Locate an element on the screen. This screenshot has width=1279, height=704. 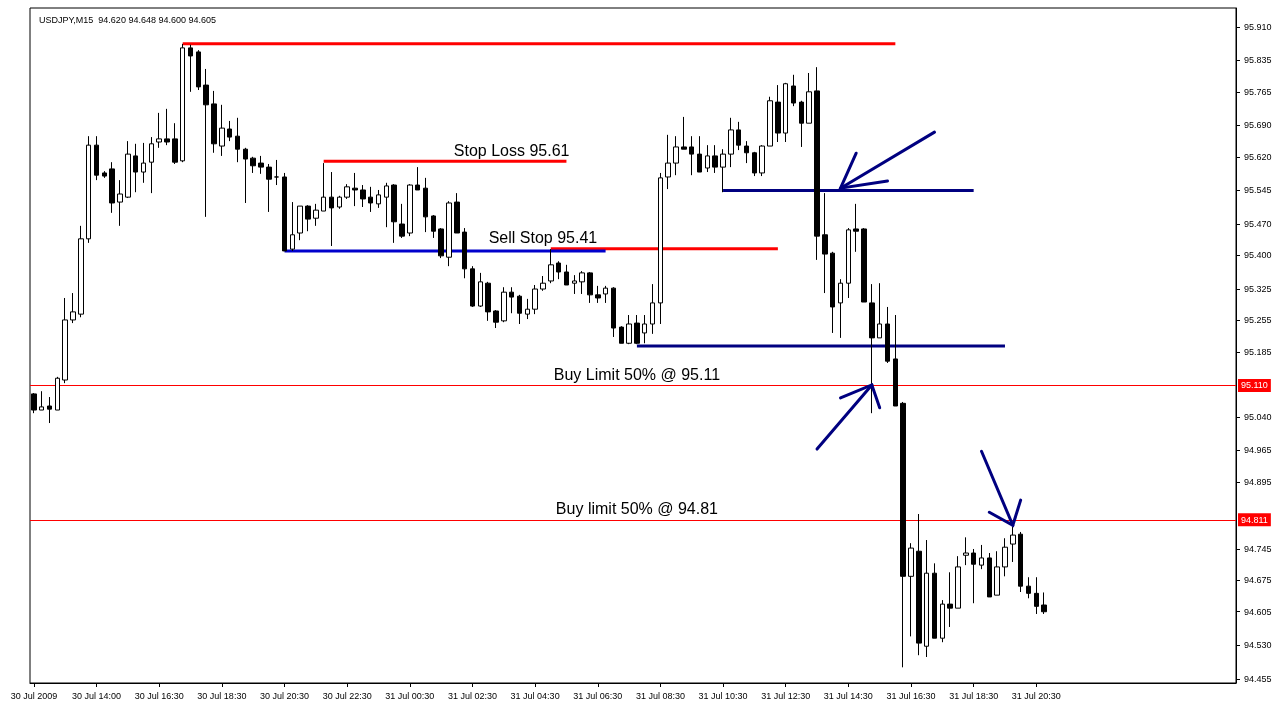
x-tick-label: 30 Jul 2009 is located at coordinates (34, 695).